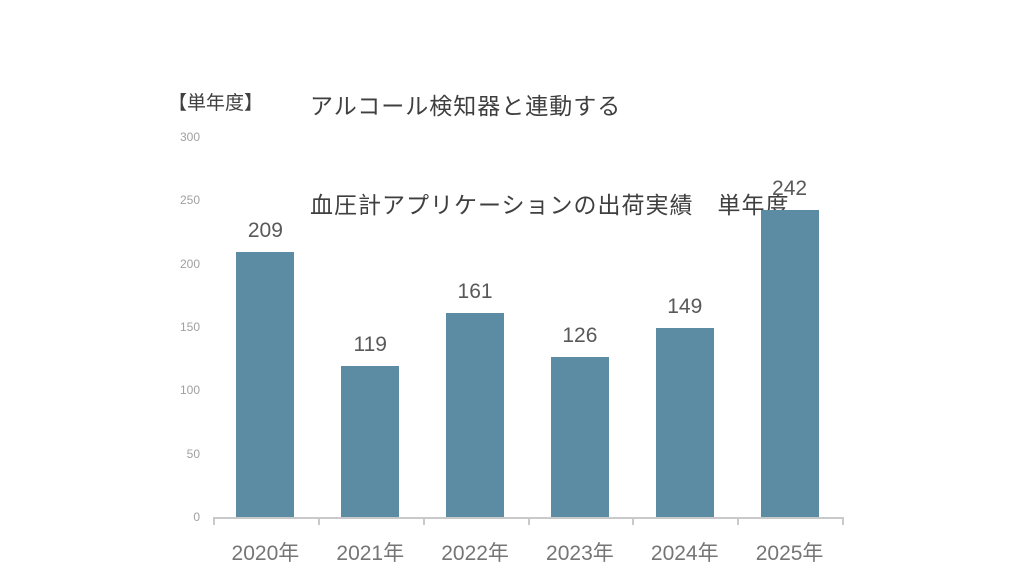  I want to click on x-axis-category-label: 2020年, so click(265, 553).